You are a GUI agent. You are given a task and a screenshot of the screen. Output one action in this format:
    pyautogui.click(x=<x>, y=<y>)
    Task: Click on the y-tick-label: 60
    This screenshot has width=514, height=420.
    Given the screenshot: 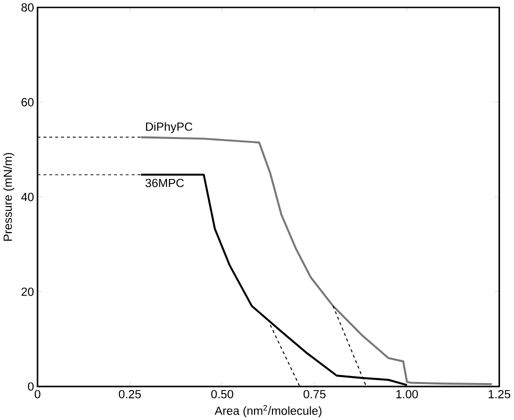 What is the action you would take?
    pyautogui.click(x=28, y=102)
    